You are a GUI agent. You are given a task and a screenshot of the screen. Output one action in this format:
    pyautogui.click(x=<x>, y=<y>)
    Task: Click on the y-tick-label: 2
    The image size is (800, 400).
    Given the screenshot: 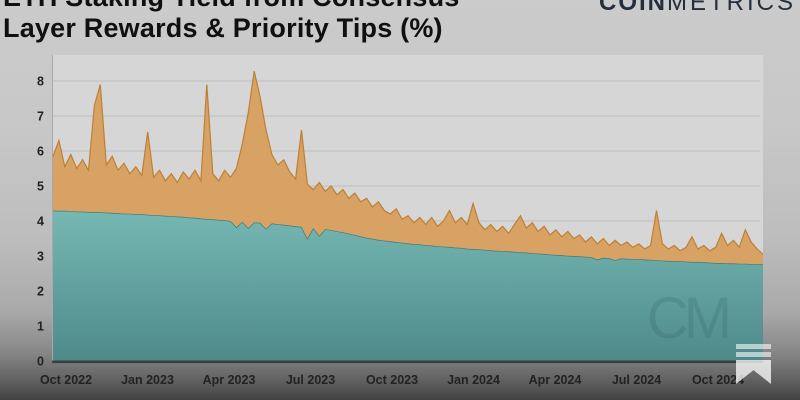 What is the action you would take?
    pyautogui.click(x=40, y=292)
    